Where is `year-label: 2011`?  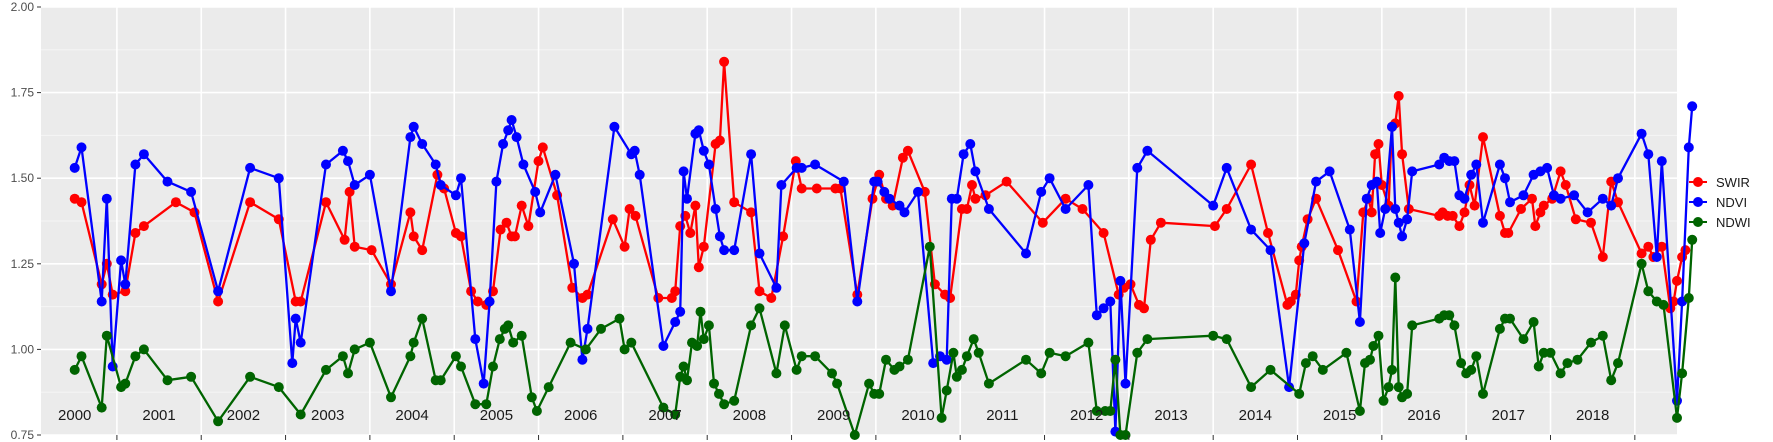 year-label: 2011 is located at coordinates (1002, 415).